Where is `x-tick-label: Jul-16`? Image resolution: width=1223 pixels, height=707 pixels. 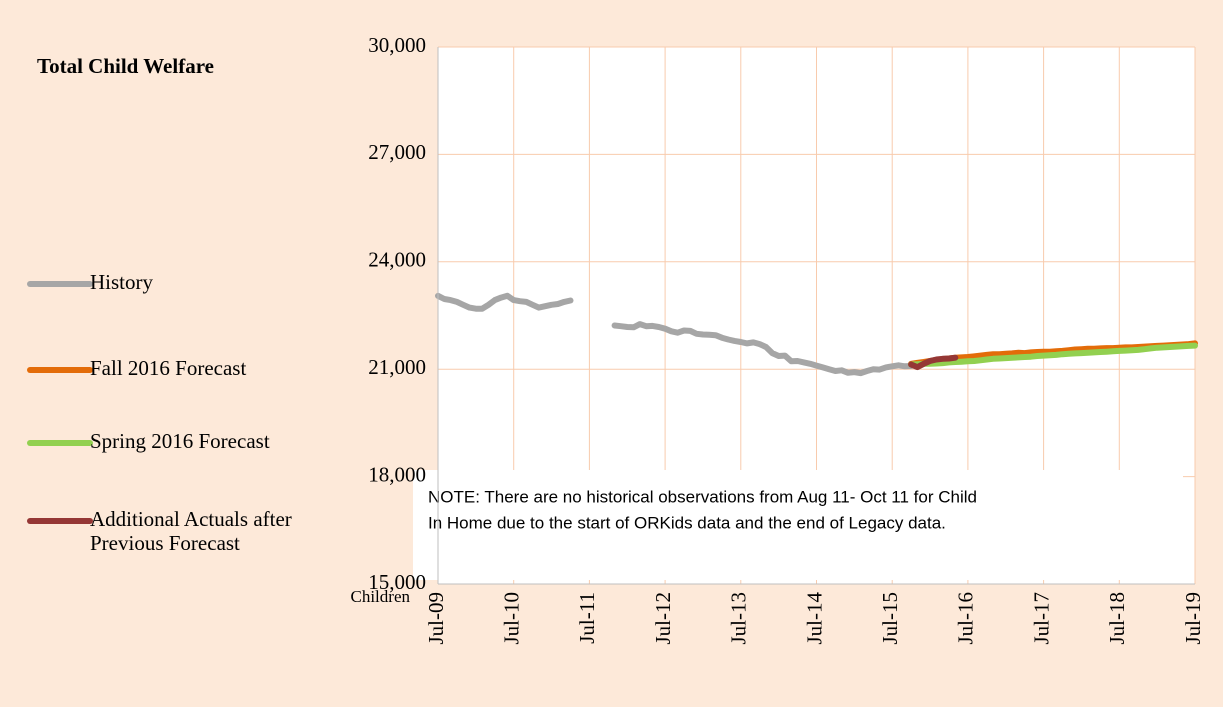
x-tick-label: Jul-16 is located at coordinates (966, 618).